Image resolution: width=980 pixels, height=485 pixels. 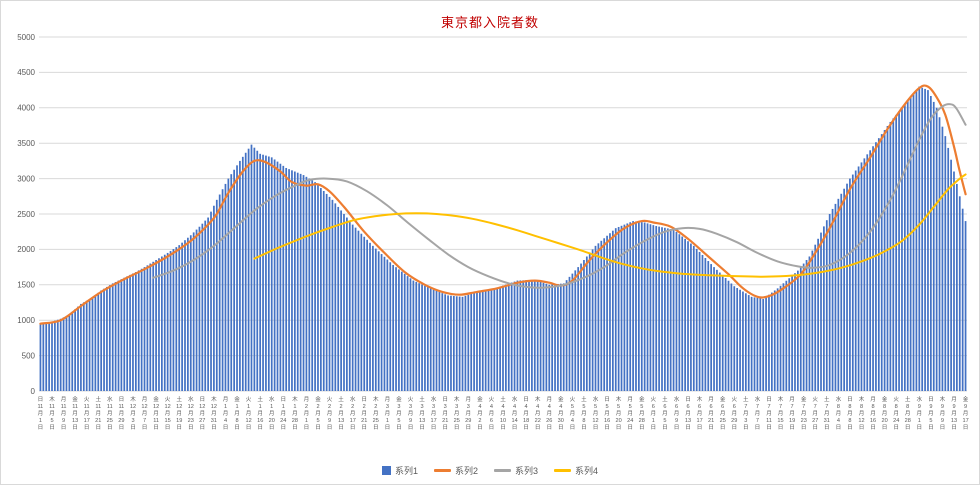 I want to click on x-axis-label: 木 4 月 22 日, so click(x=538, y=413).